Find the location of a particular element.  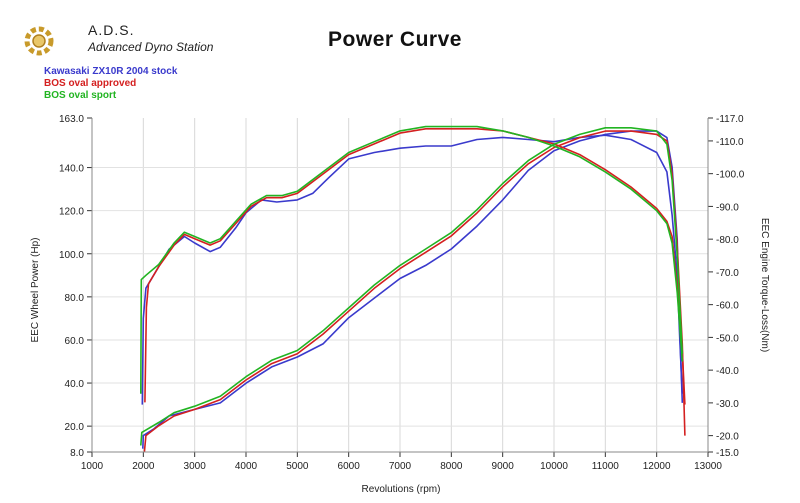

y2-tick-label: -70.0 is located at coordinates (727, 273).